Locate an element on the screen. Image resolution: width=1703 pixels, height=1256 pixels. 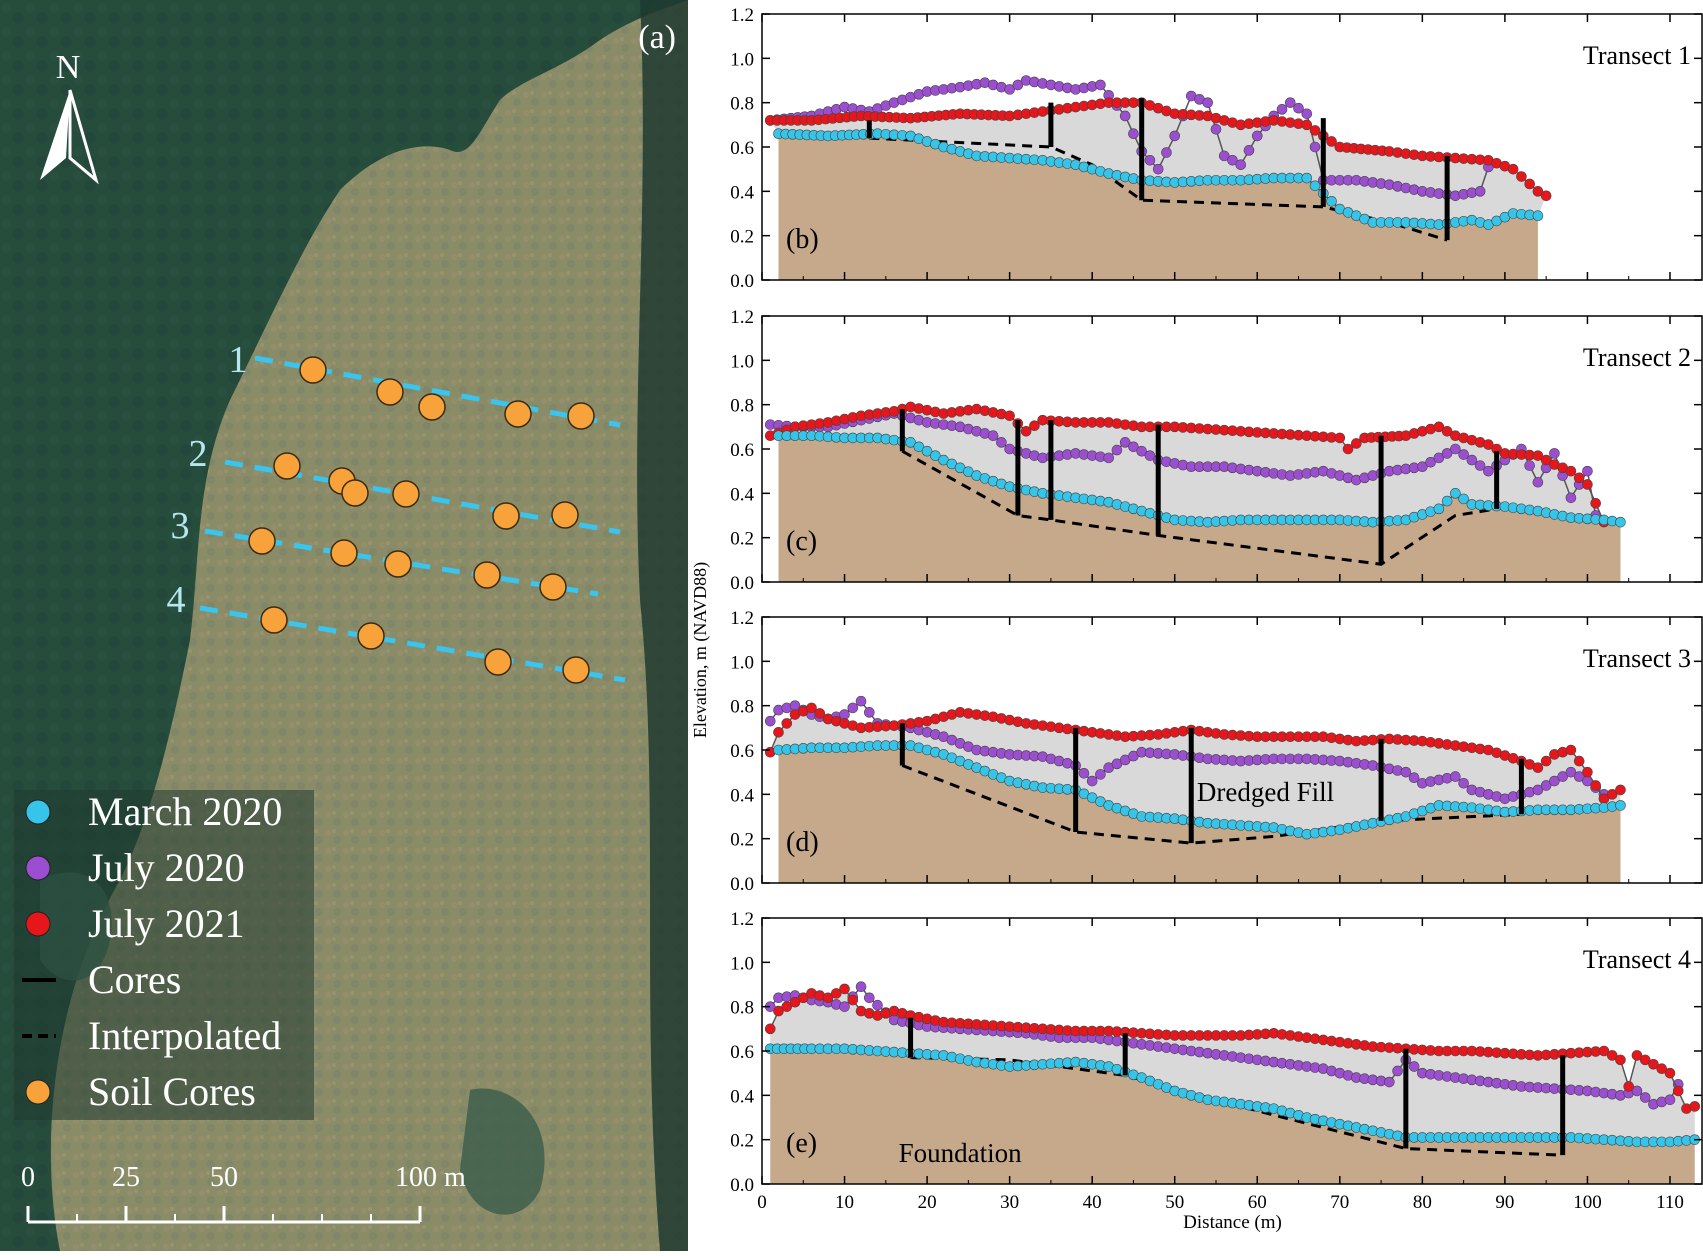
legend-item-0: March 2020 is located at coordinates (153, 811).